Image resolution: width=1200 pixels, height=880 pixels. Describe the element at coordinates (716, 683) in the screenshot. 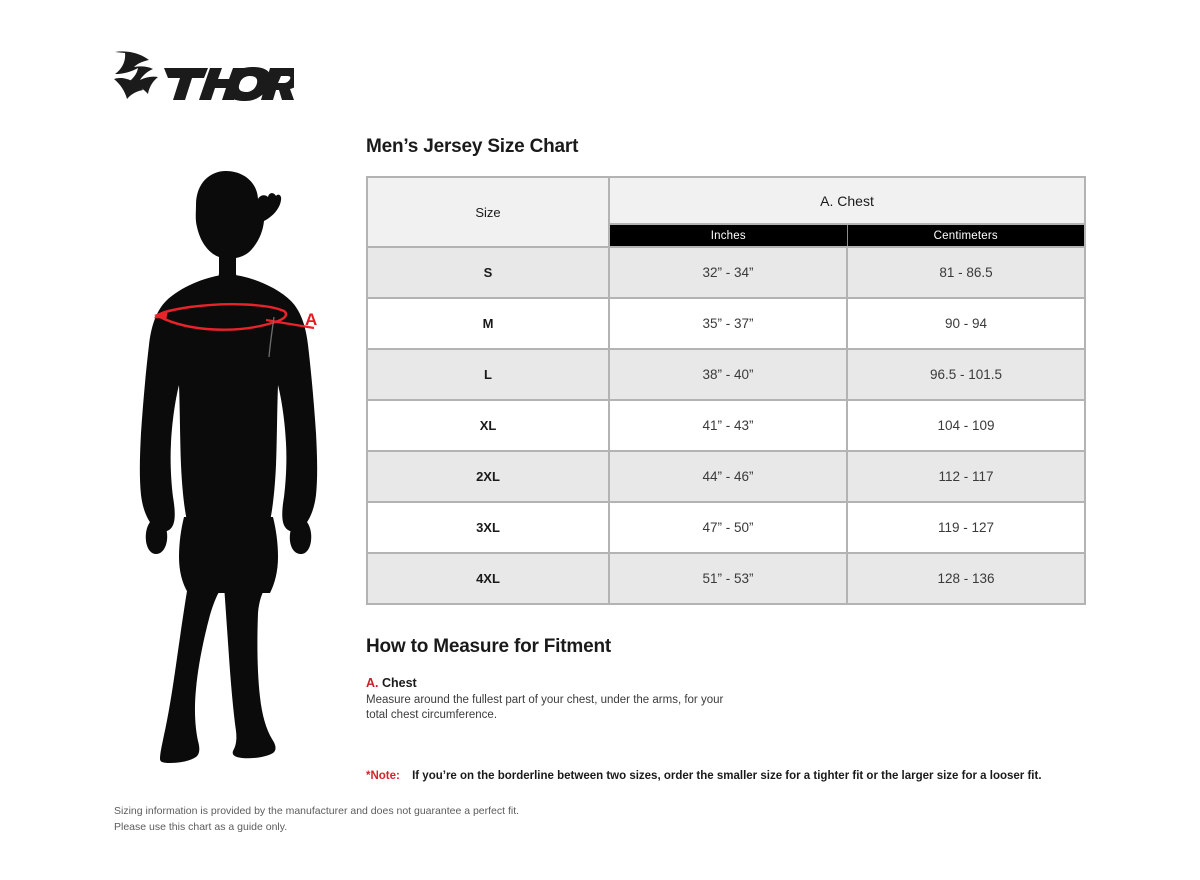

I see `measure-item-heading: A. Chest` at that location.